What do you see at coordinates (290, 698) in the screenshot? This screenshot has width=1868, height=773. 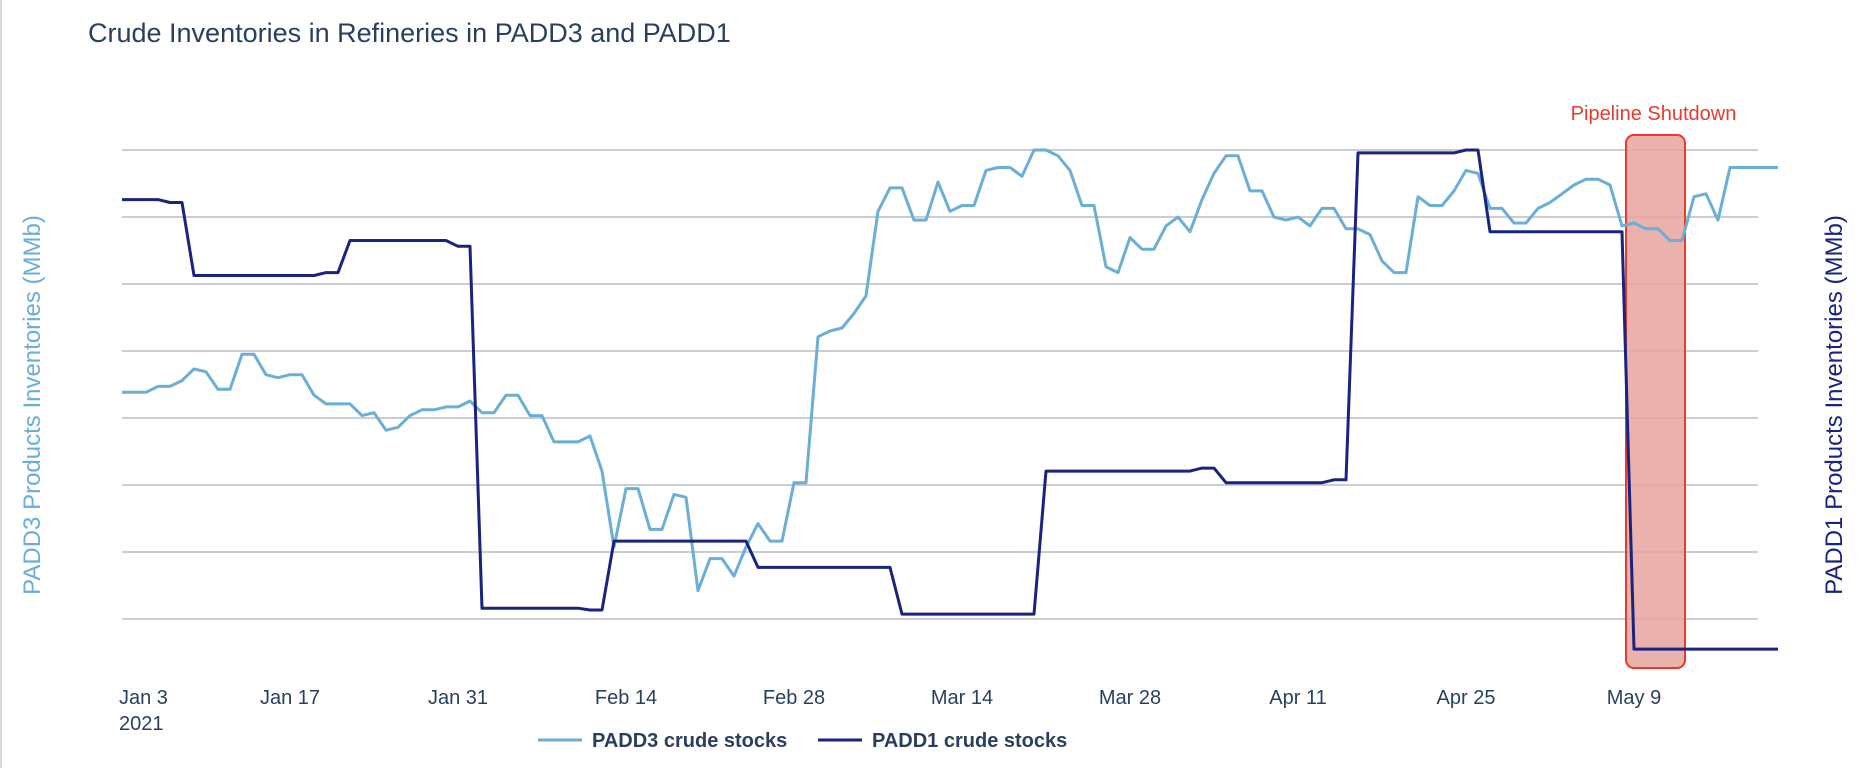 I see `x-tick-label: Jan 17` at bounding box center [290, 698].